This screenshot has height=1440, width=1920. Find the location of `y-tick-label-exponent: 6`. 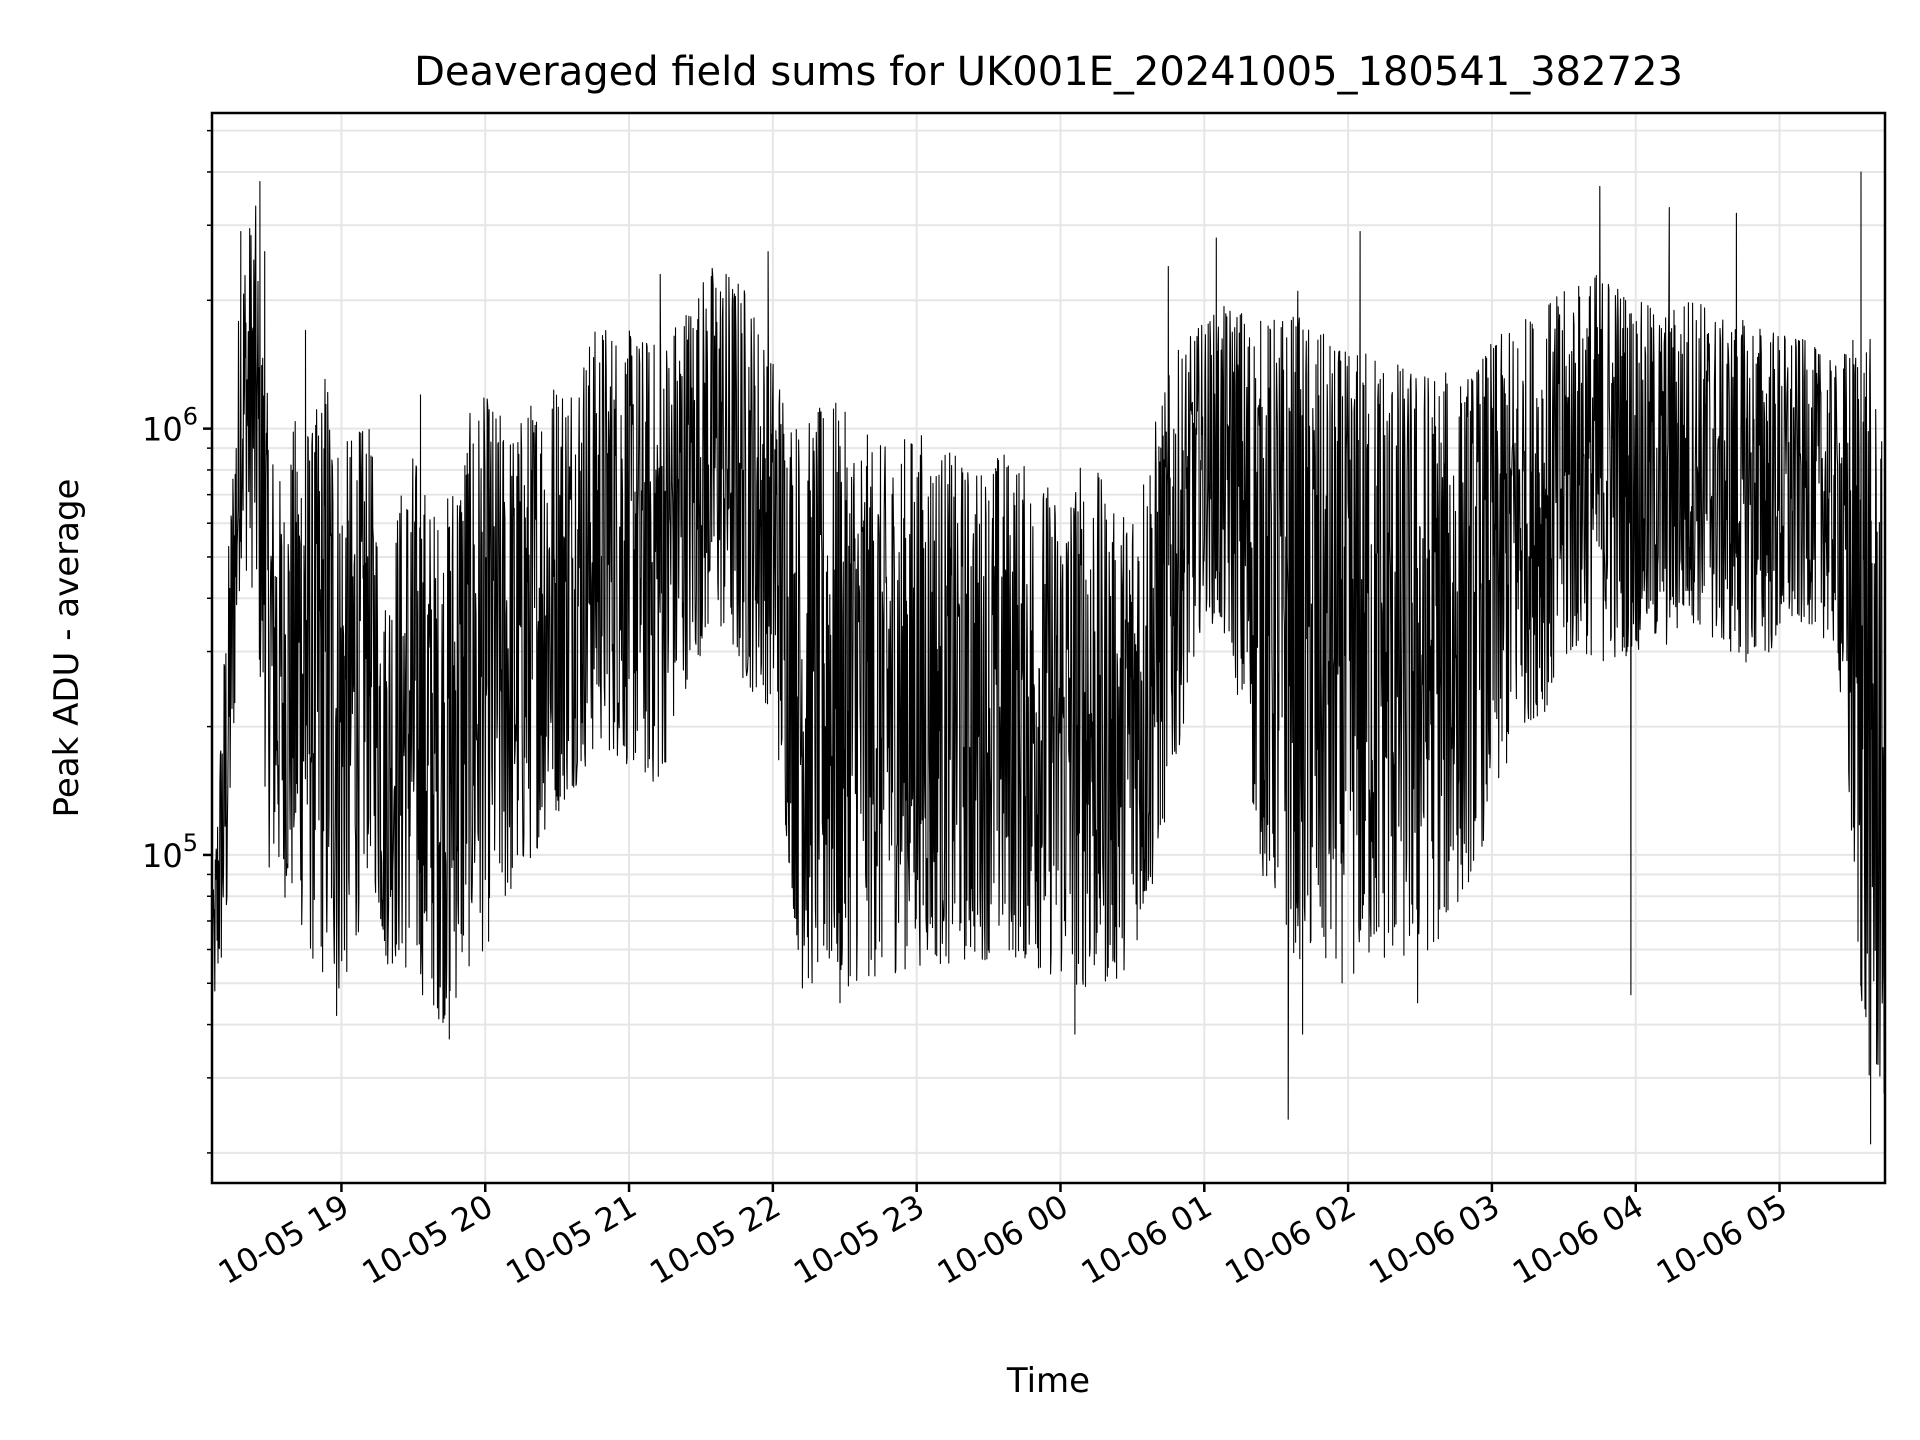

y-tick-label-exponent: 6 is located at coordinates (190, 417).